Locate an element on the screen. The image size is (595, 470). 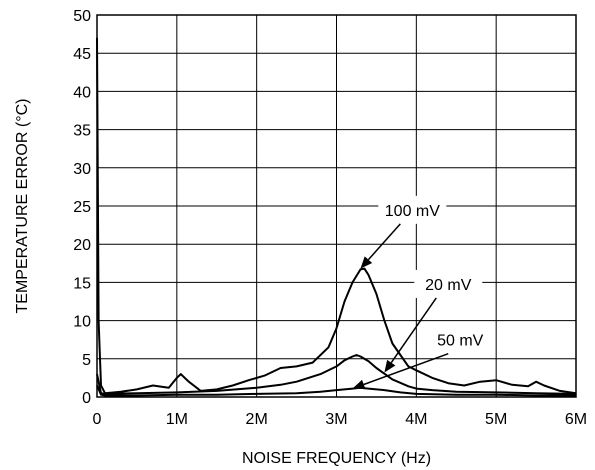
y-tick-label: 0 is located at coordinates (86, 398).